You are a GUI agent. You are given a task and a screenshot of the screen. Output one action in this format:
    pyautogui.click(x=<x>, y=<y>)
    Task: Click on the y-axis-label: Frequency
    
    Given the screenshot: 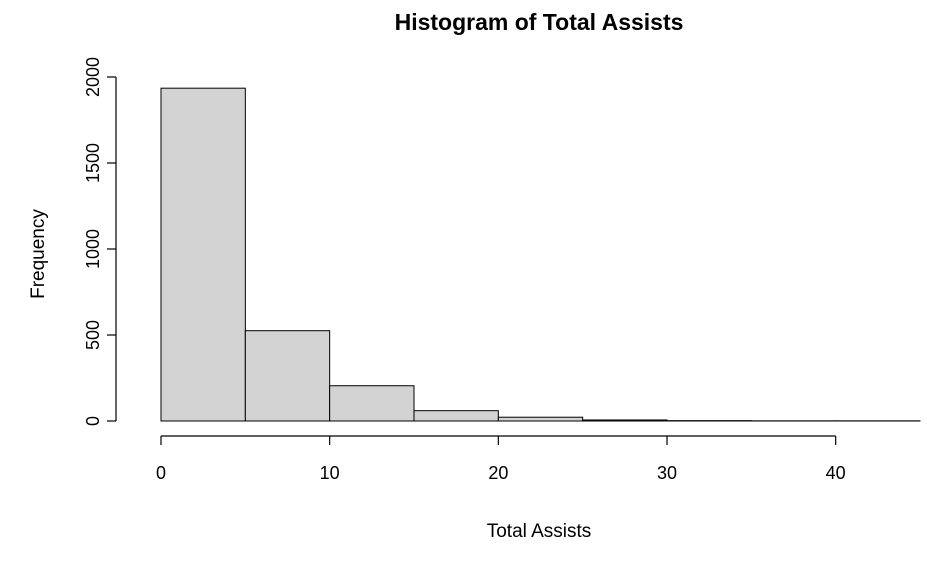 What is the action you would take?
    pyautogui.click(x=38, y=254)
    